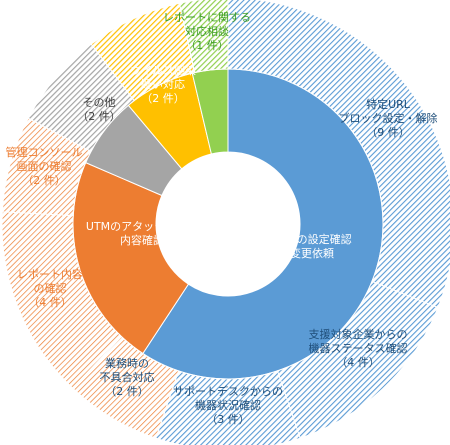  What do you see at coordinates (228, 405) in the screenshot?
I see `outer-label-2: サポートデスクからの機器状況確認（3 件）` at bounding box center [228, 405].